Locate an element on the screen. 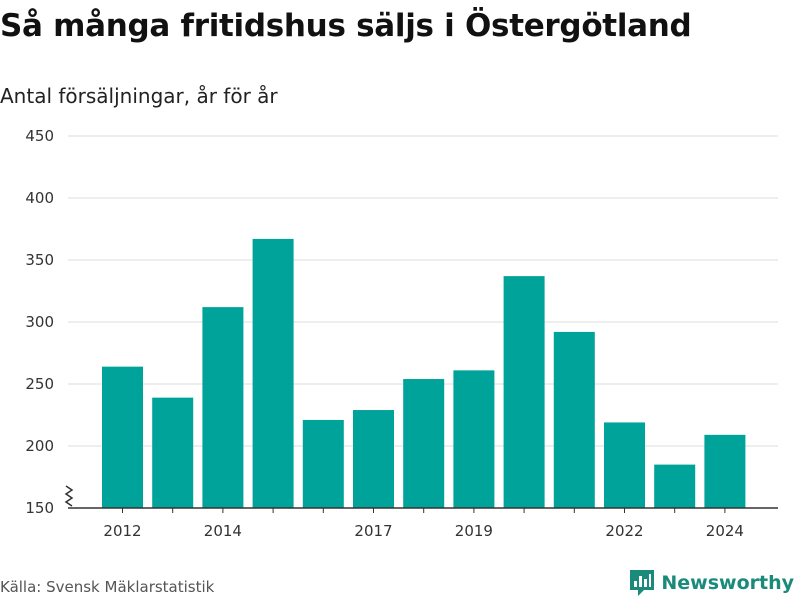 This screenshot has height=600, width=800. chart-title: Så många fritidshus säljs i Östergötland is located at coordinates (346, 26).